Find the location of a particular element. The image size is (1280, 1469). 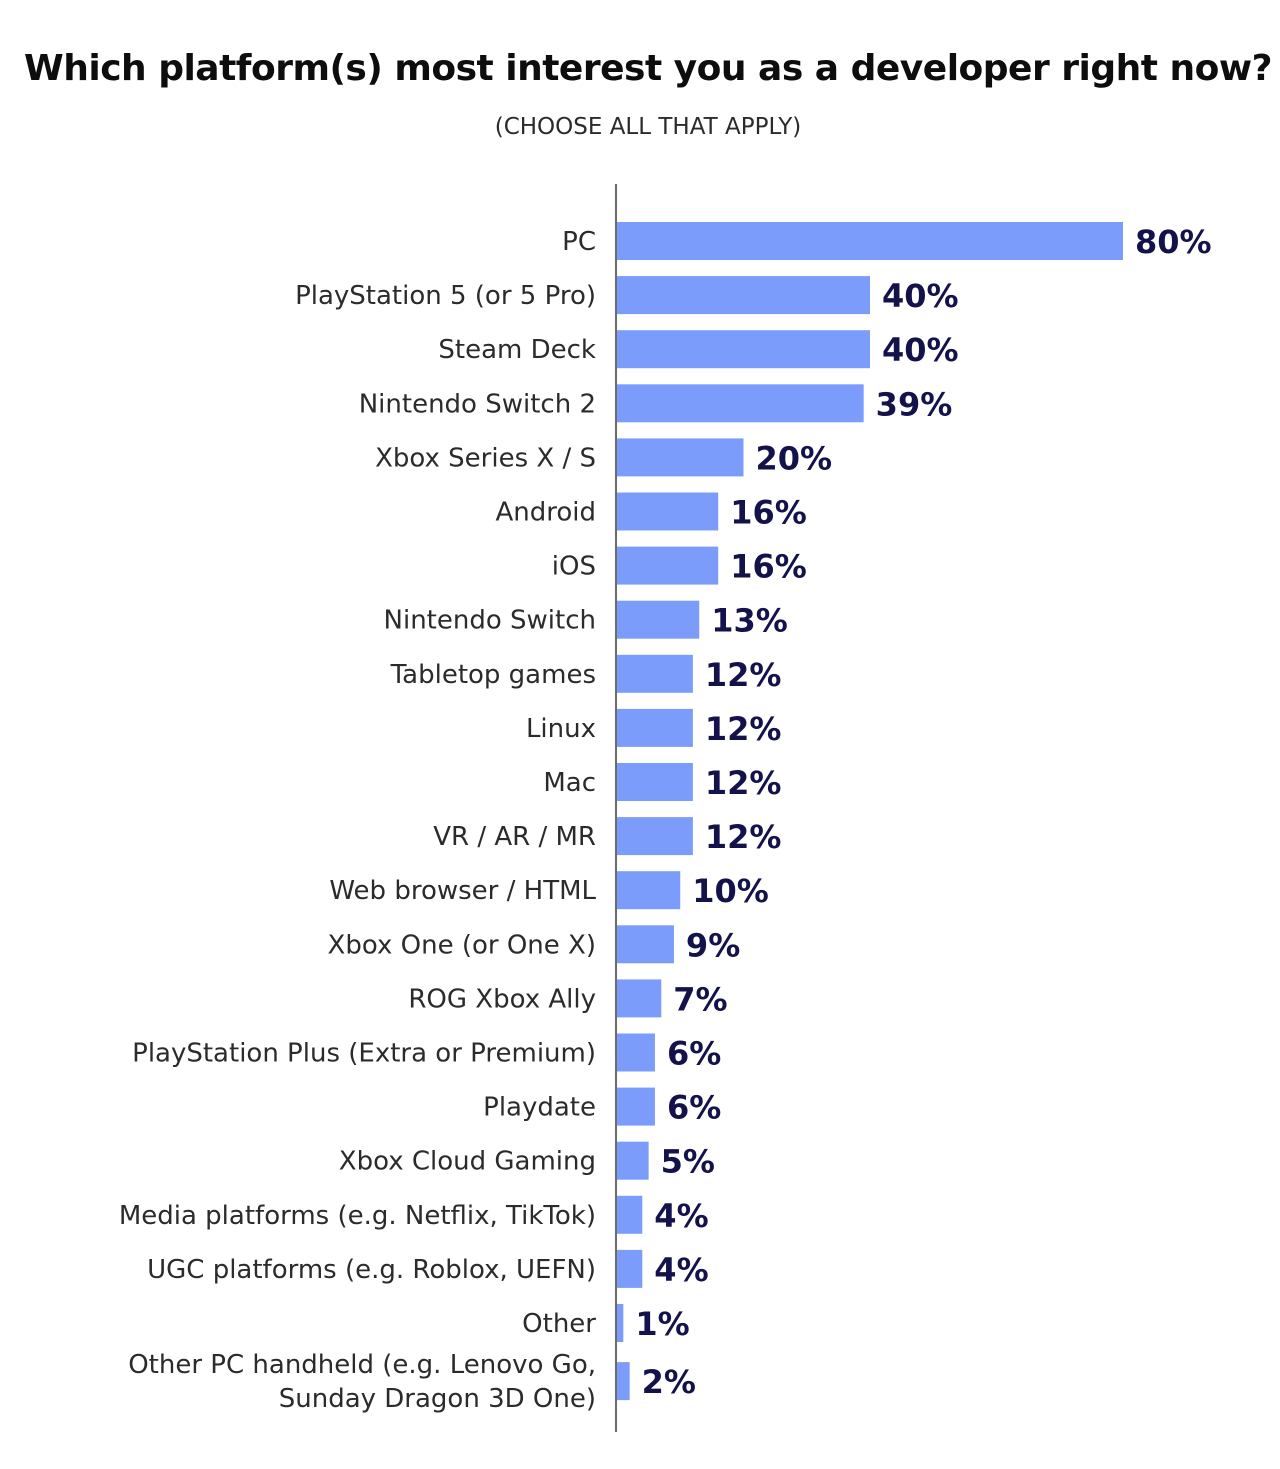

category-label-9: Linux is located at coordinates (561, 729).